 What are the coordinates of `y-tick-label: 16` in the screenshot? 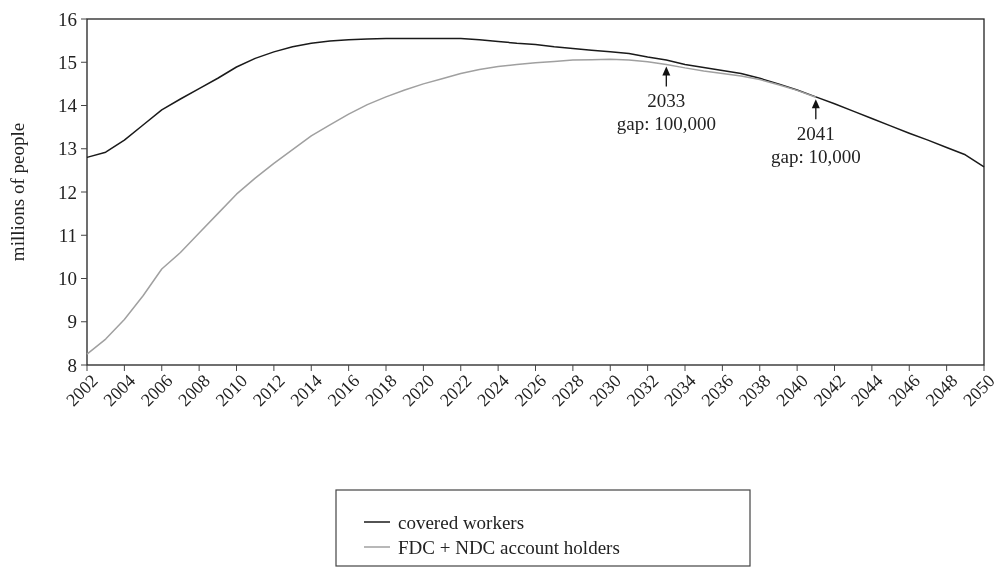 It's located at (67, 19).